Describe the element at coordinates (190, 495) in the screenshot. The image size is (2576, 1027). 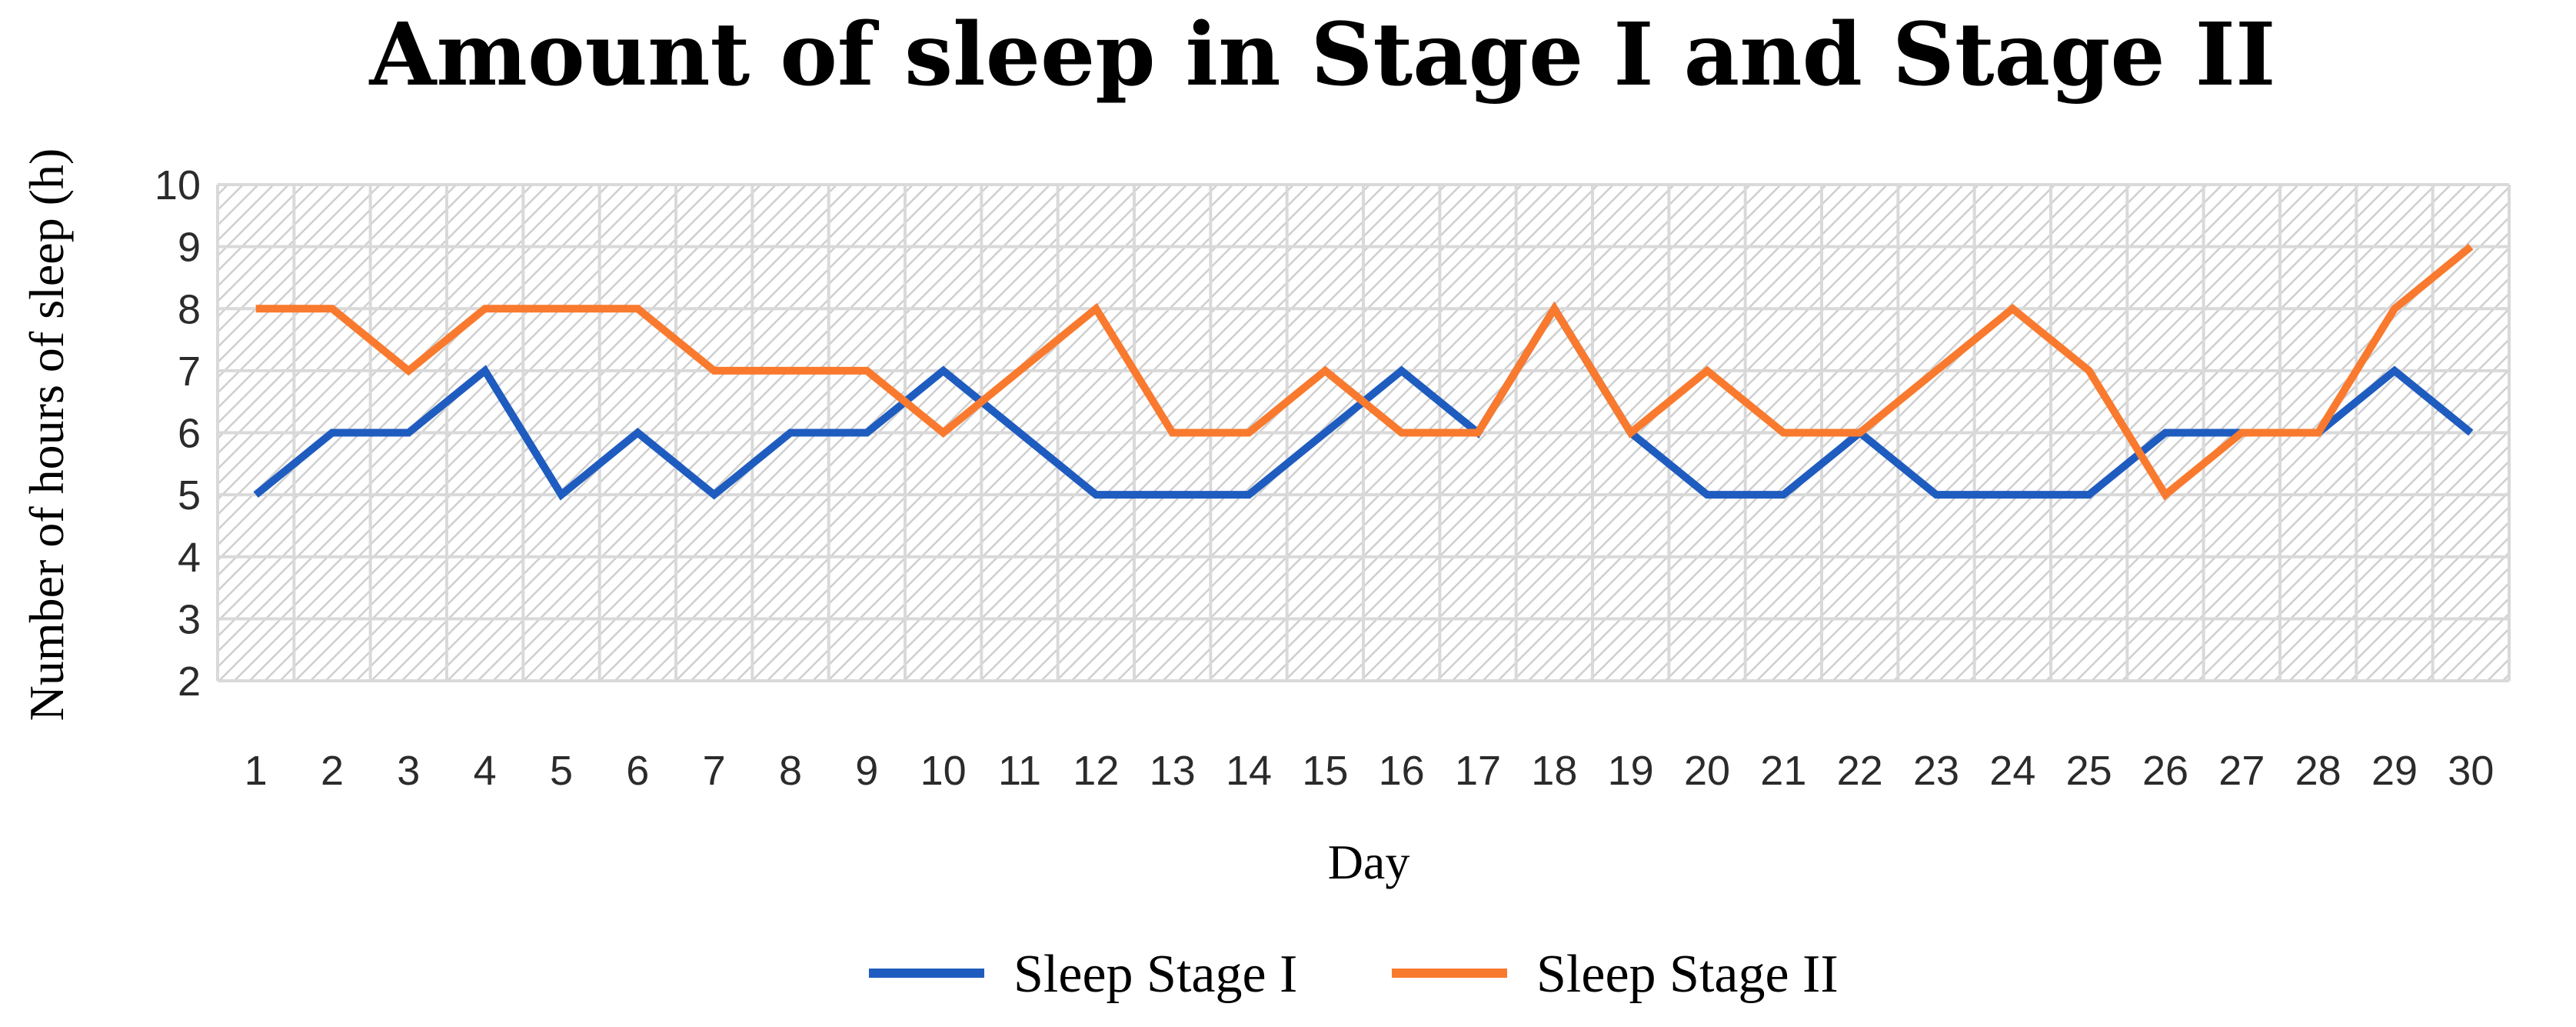
I see `y-tick-label: 5` at that location.